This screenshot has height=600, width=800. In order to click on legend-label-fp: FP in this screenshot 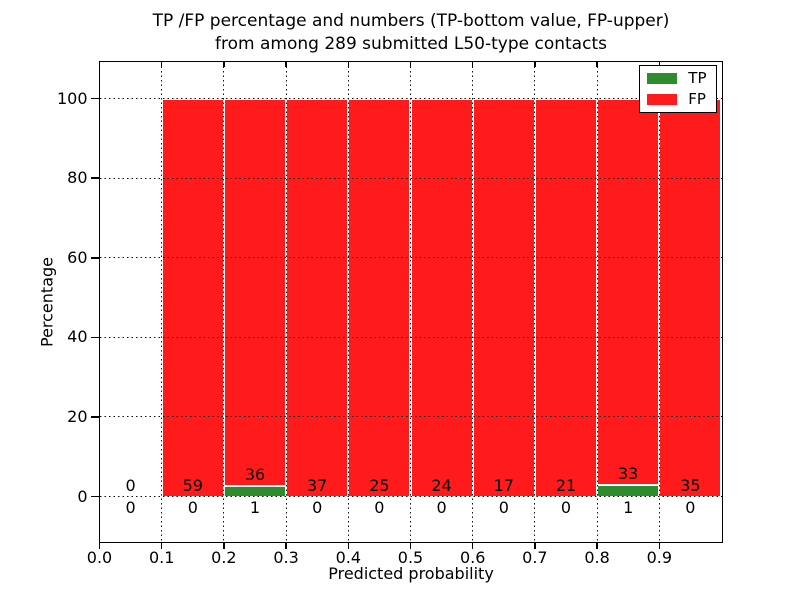, I will do `click(697, 98)`.